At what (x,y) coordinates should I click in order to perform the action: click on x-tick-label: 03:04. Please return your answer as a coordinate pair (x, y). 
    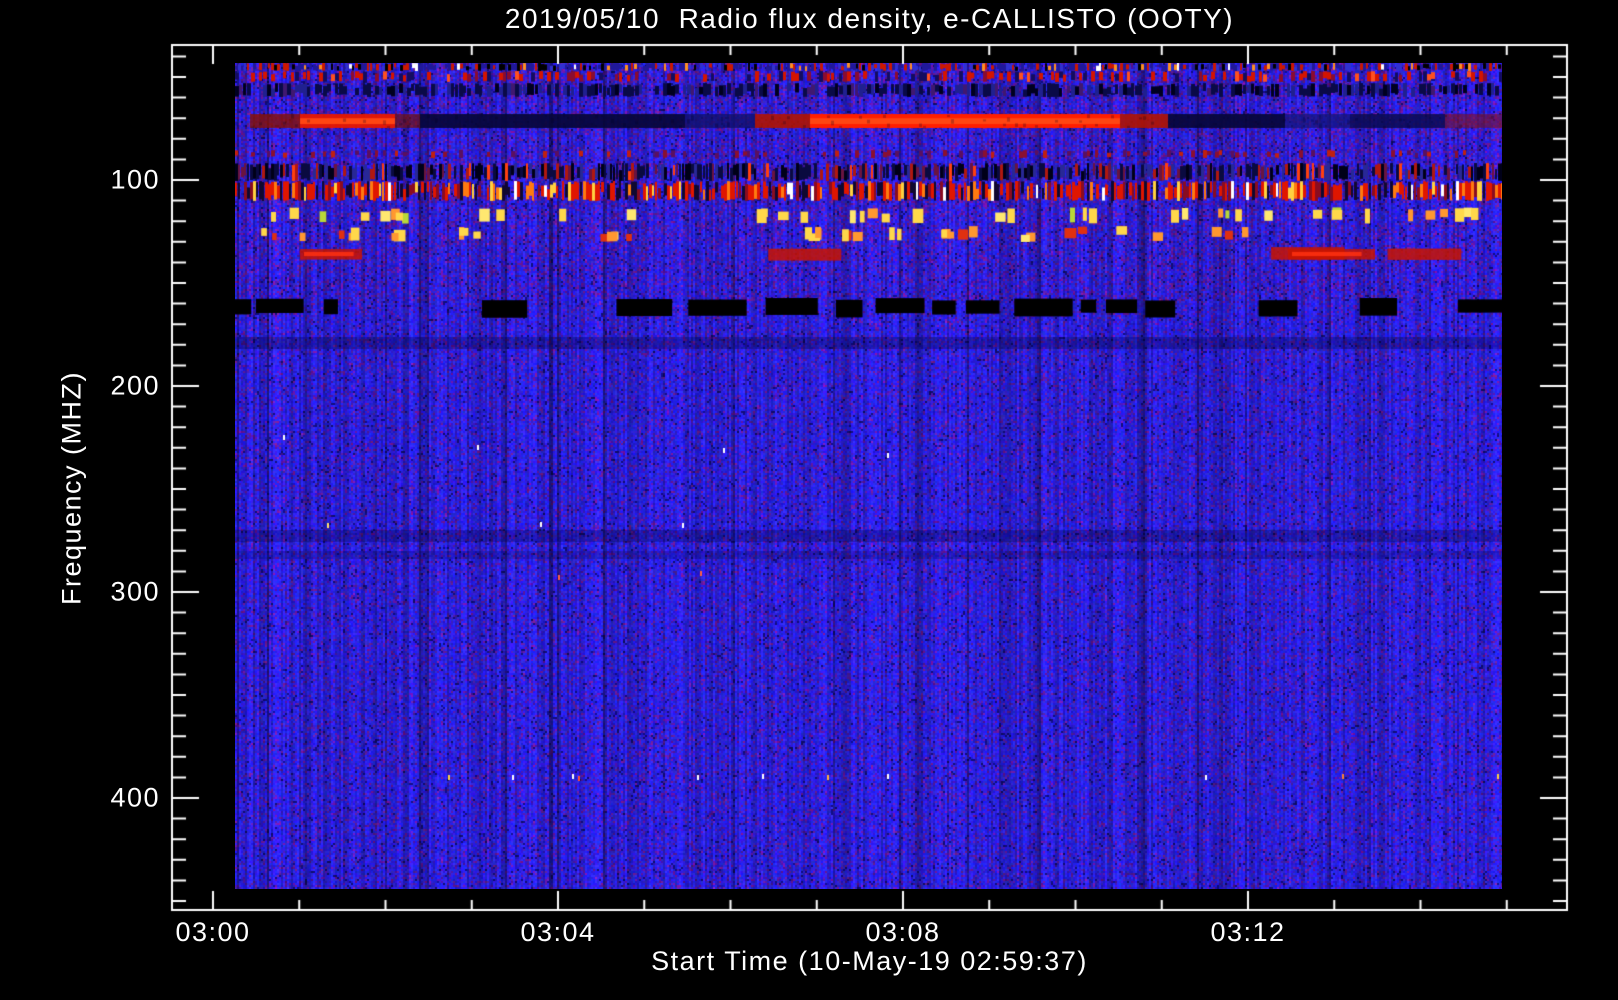
    Looking at the image, I should click on (558, 932).